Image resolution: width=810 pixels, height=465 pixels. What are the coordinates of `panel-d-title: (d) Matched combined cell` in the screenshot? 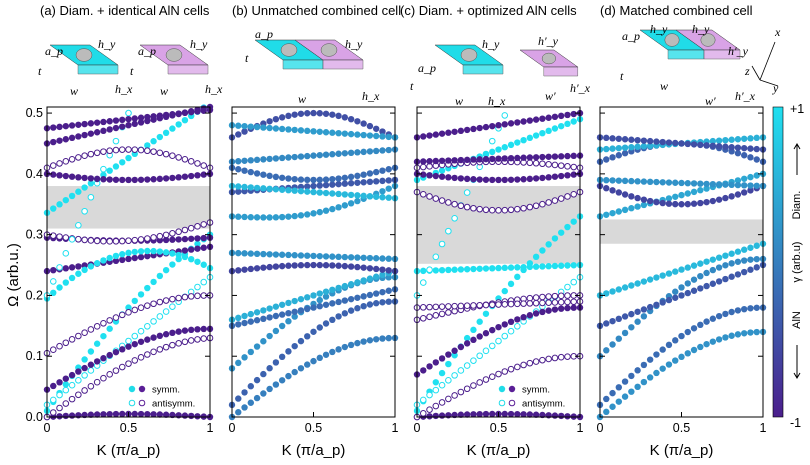 It's located at (676, 10).